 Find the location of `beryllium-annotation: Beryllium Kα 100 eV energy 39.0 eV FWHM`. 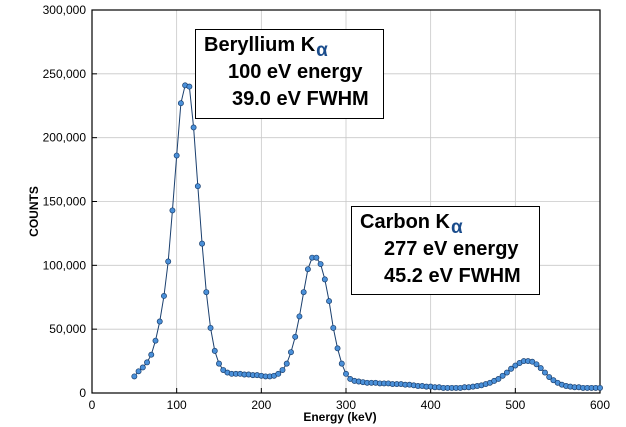

beryllium-annotation: Beryllium Kα 100 eV energy 39.0 eV FWHM is located at coordinates (289, 74).